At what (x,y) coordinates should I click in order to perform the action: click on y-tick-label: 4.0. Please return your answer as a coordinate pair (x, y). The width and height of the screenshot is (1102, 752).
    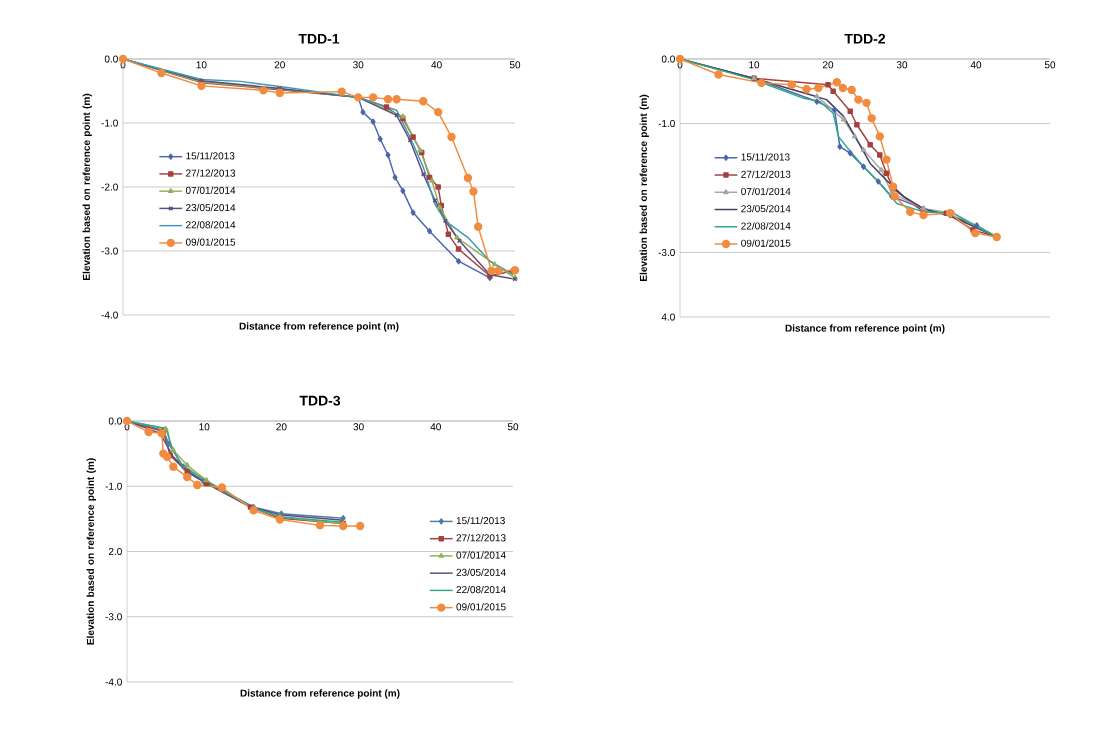
    Looking at the image, I should click on (668, 317).